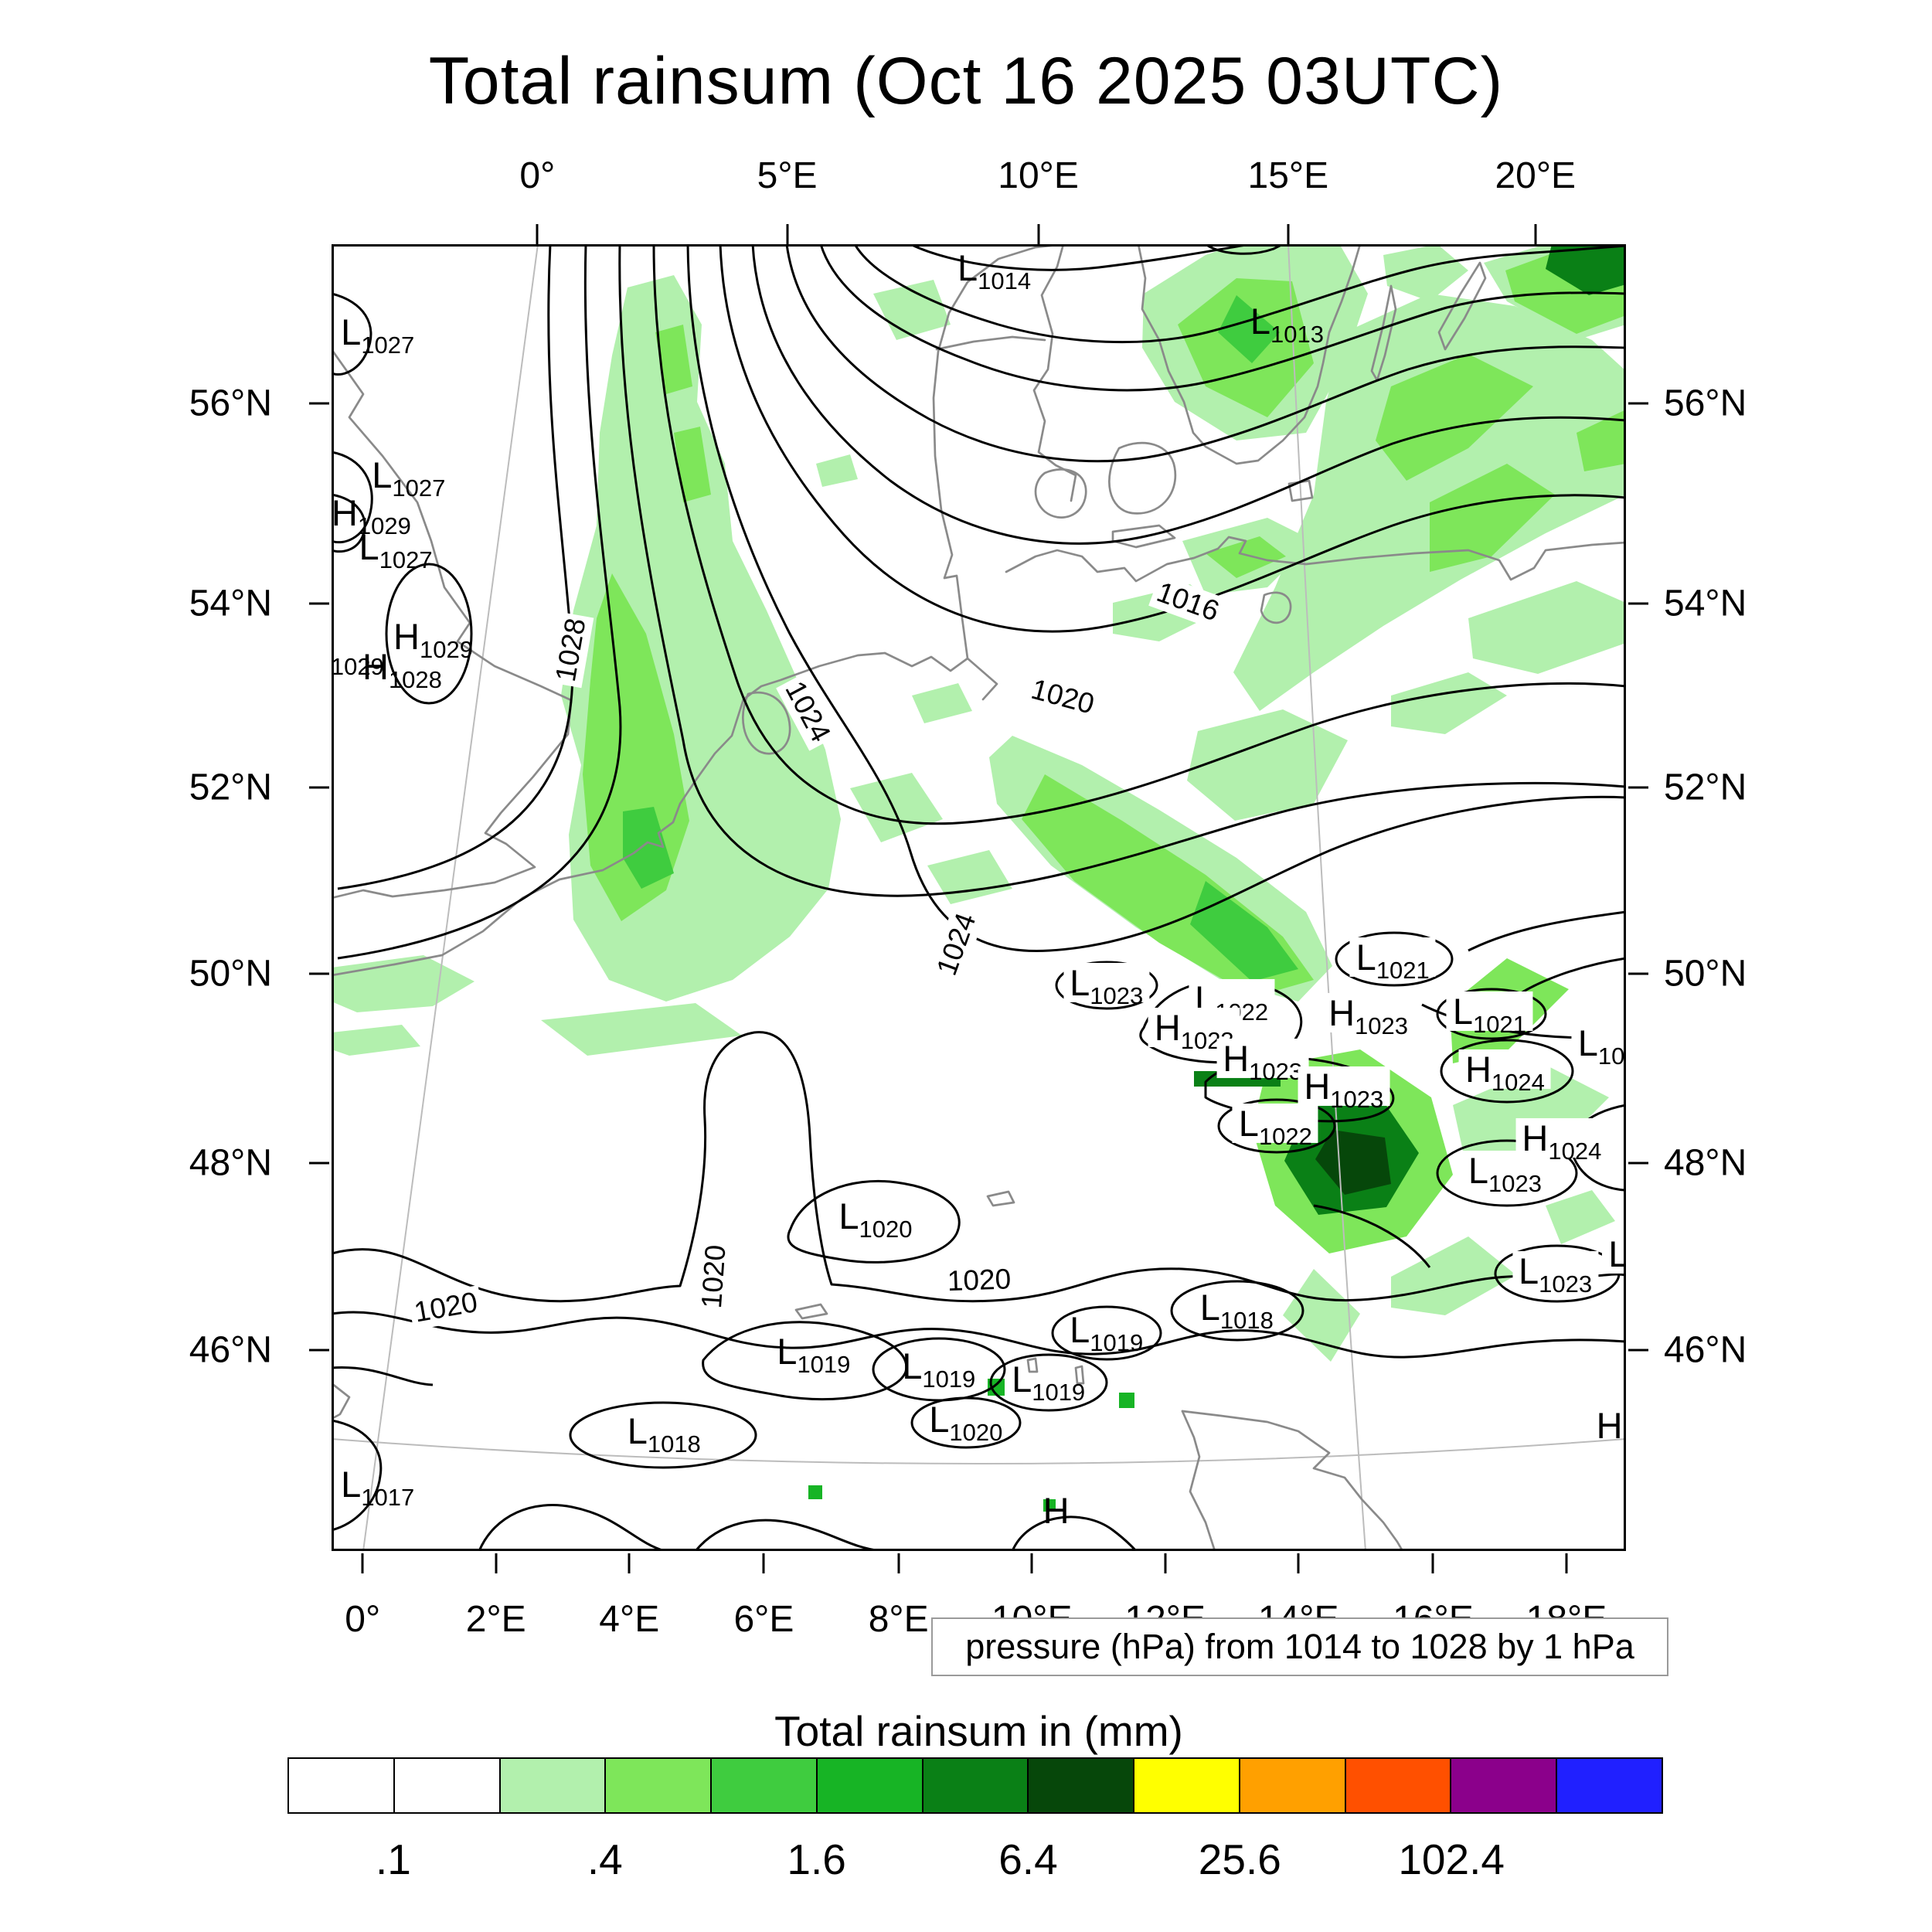 This screenshot has width=1932, height=1932. What do you see at coordinates (230, 1350) in the screenshot?
I see `axis-label-left: 46°N` at bounding box center [230, 1350].